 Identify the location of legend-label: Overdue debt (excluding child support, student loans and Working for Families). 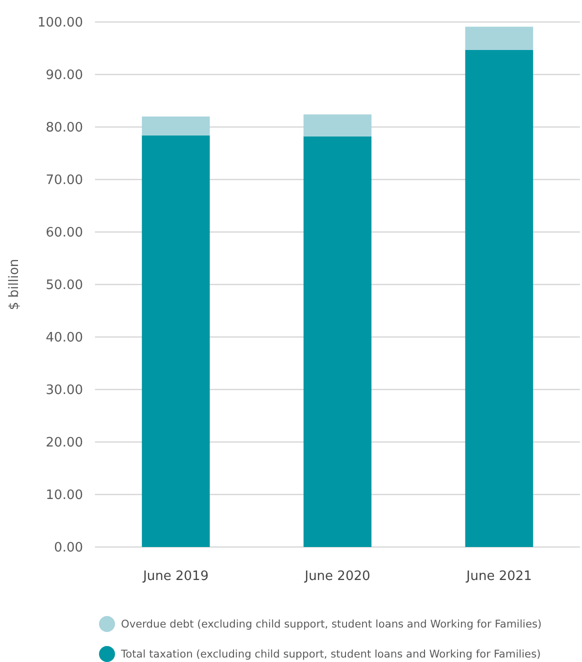
(331, 624).